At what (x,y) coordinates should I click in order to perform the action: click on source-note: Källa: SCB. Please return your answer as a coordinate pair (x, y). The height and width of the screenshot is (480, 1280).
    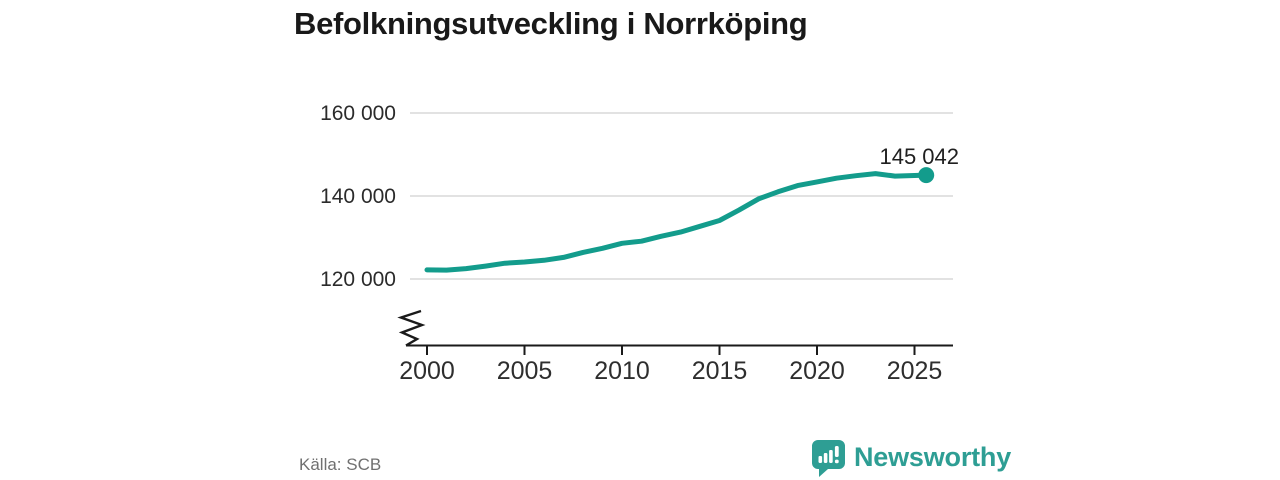
    Looking at the image, I should click on (340, 464).